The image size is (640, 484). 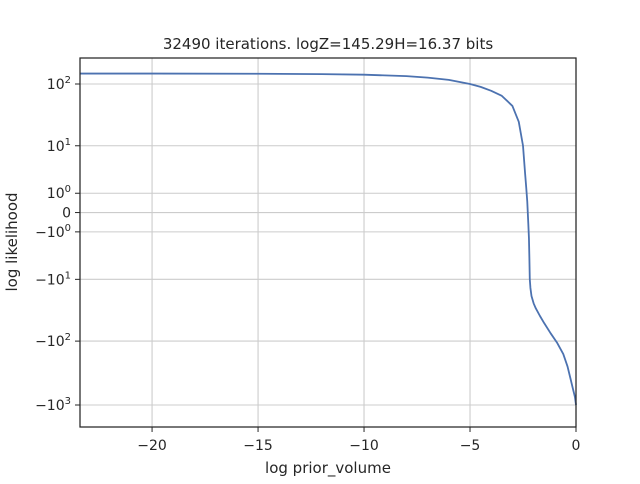 What do you see at coordinates (258, 446) in the screenshot?
I see `x-tick-label: −15` at bounding box center [258, 446].